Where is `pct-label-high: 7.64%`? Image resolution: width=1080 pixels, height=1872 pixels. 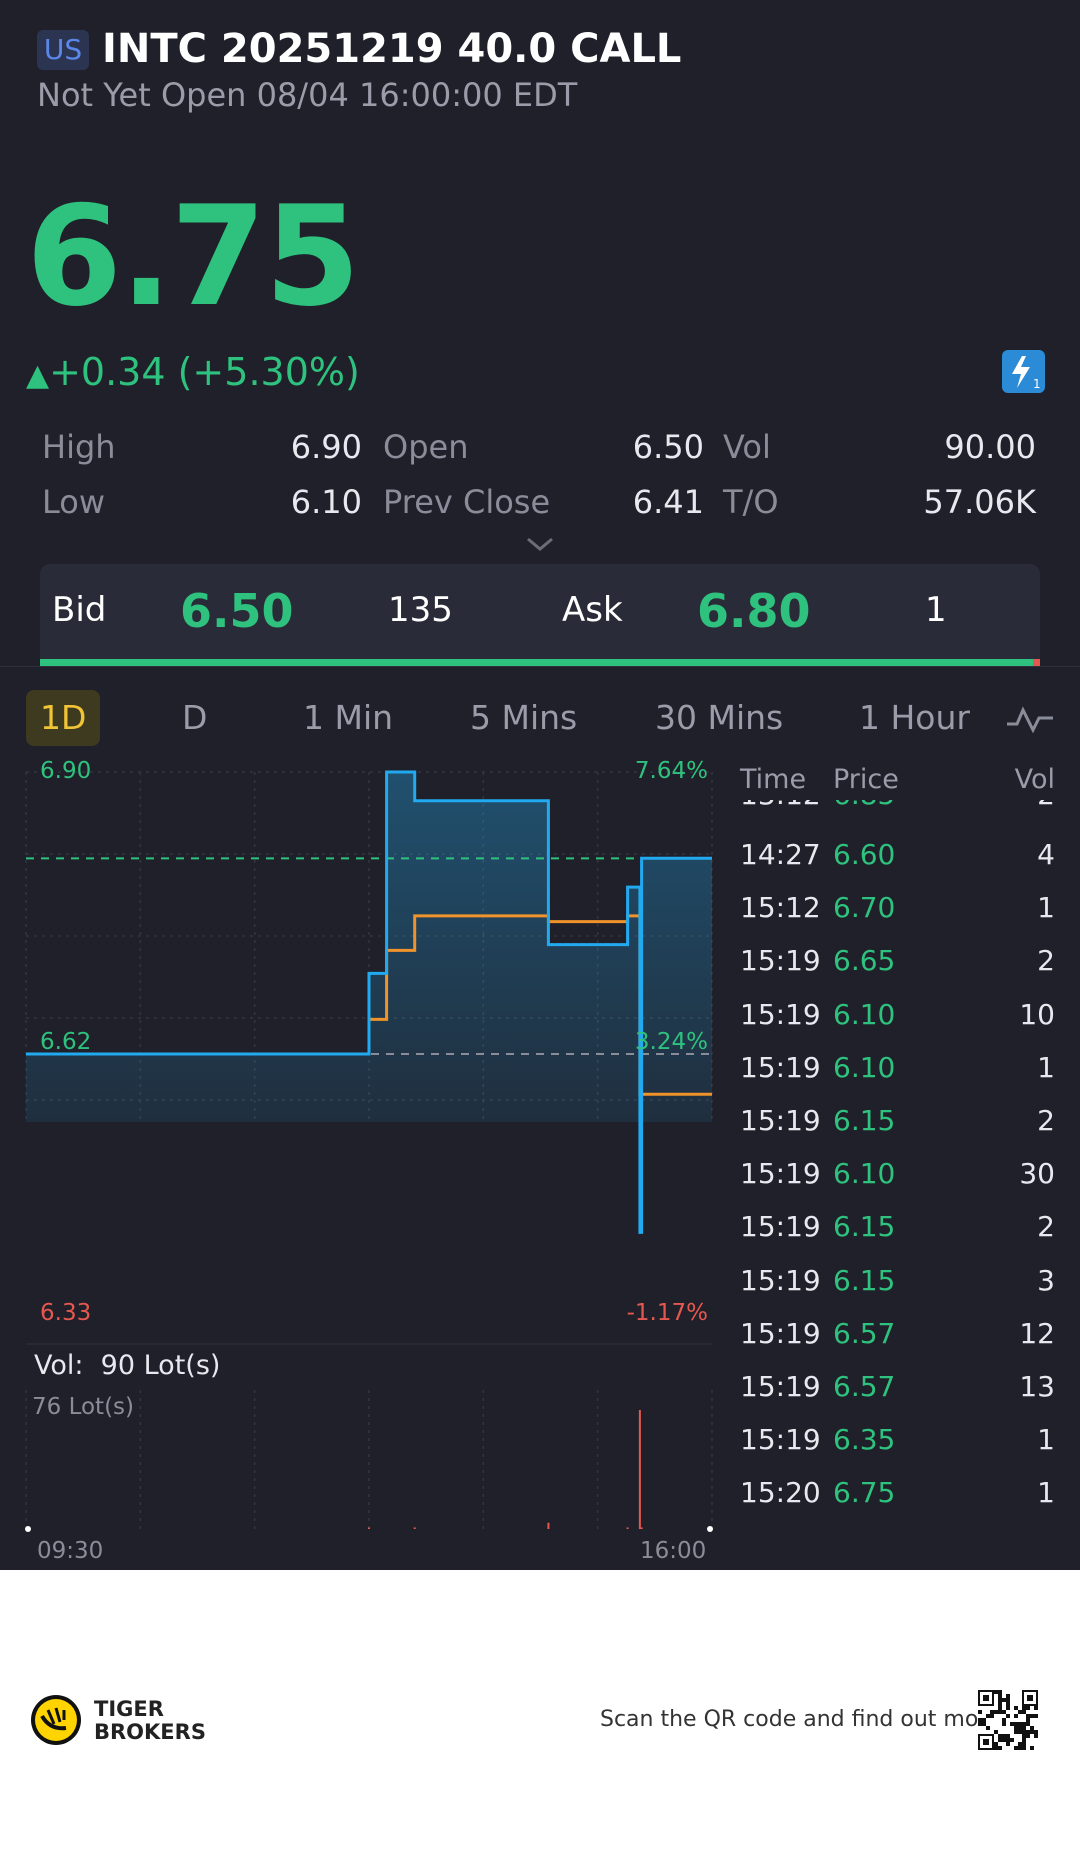 pct-label-high: 7.64% is located at coordinates (671, 771).